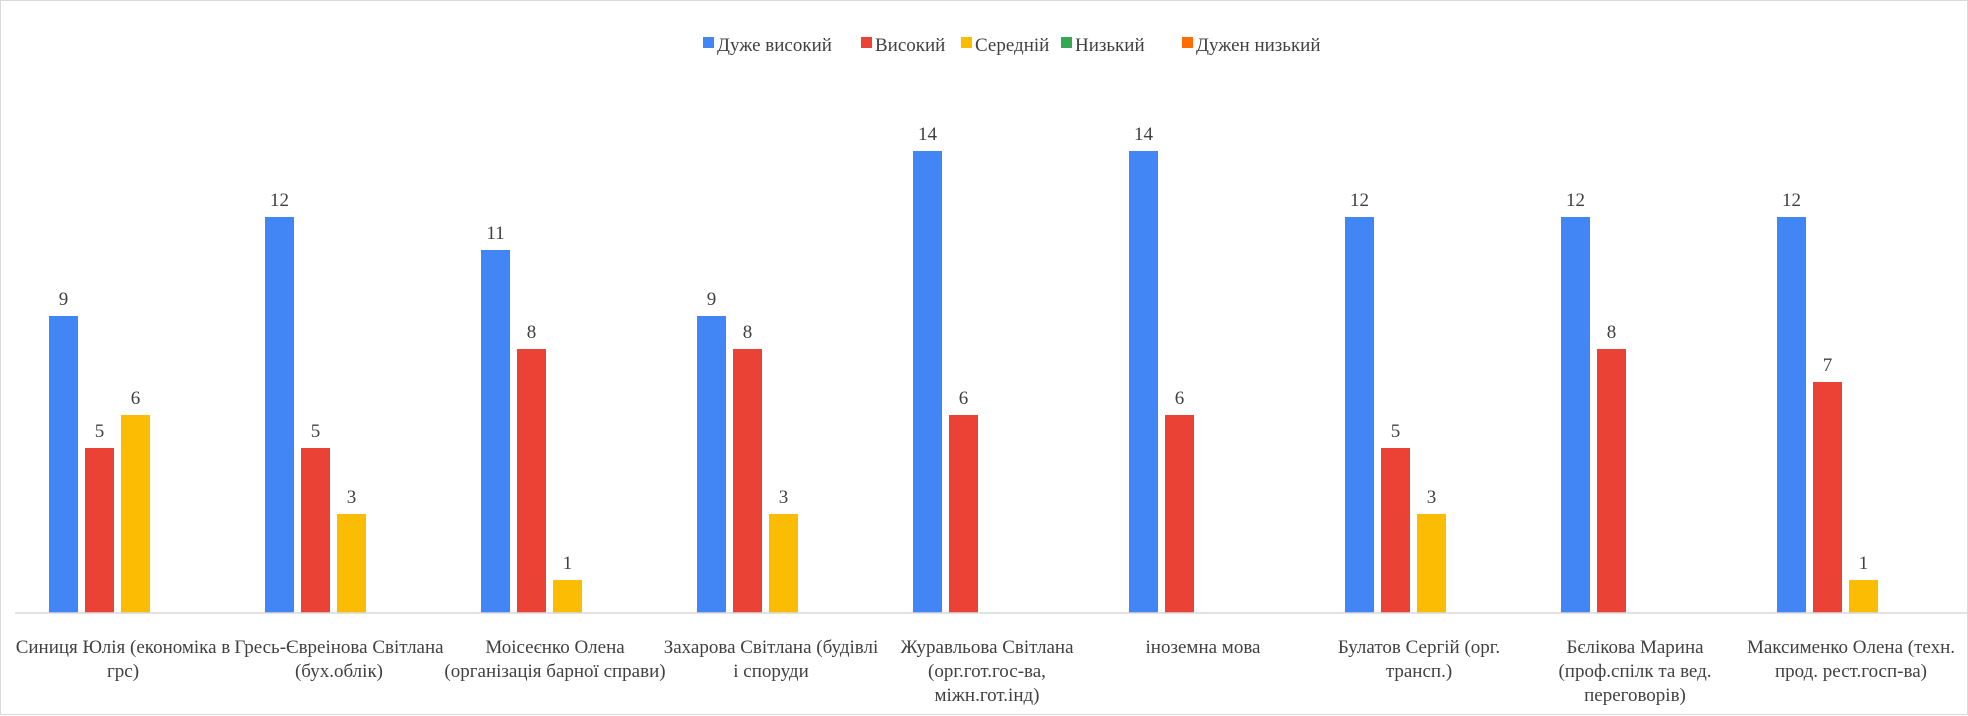 Image resolution: width=1968 pixels, height=716 pixels. I want to click on x-tick-label: Захарова Світлана (будівлі і споруди, so click(771, 659).